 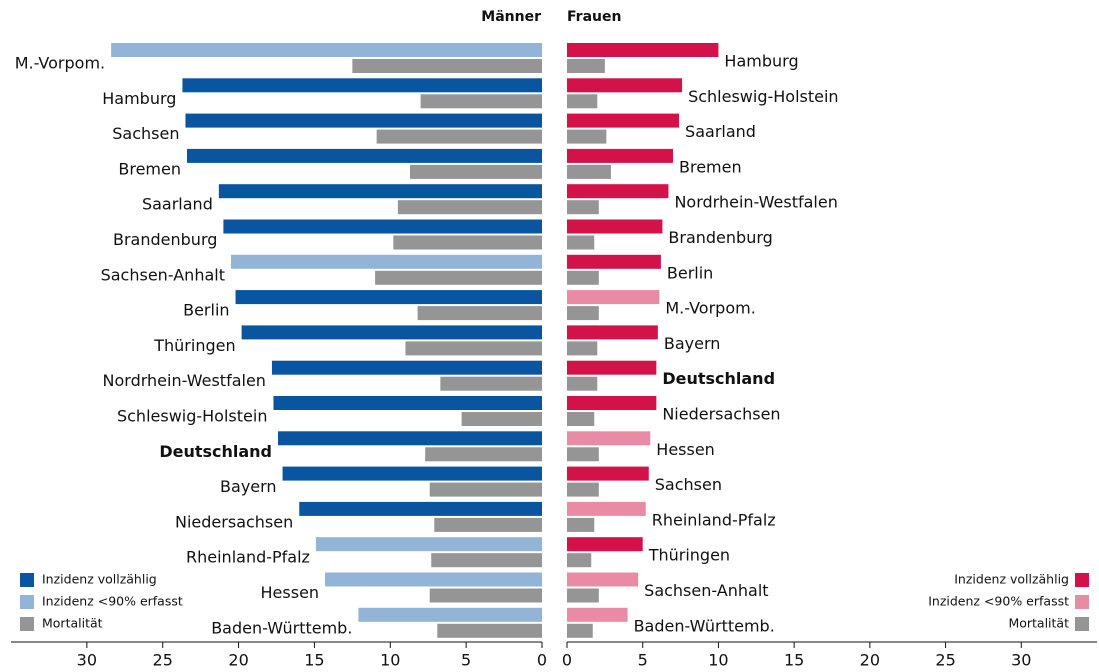 I want to click on category-label: Bremen, so click(x=710, y=166).